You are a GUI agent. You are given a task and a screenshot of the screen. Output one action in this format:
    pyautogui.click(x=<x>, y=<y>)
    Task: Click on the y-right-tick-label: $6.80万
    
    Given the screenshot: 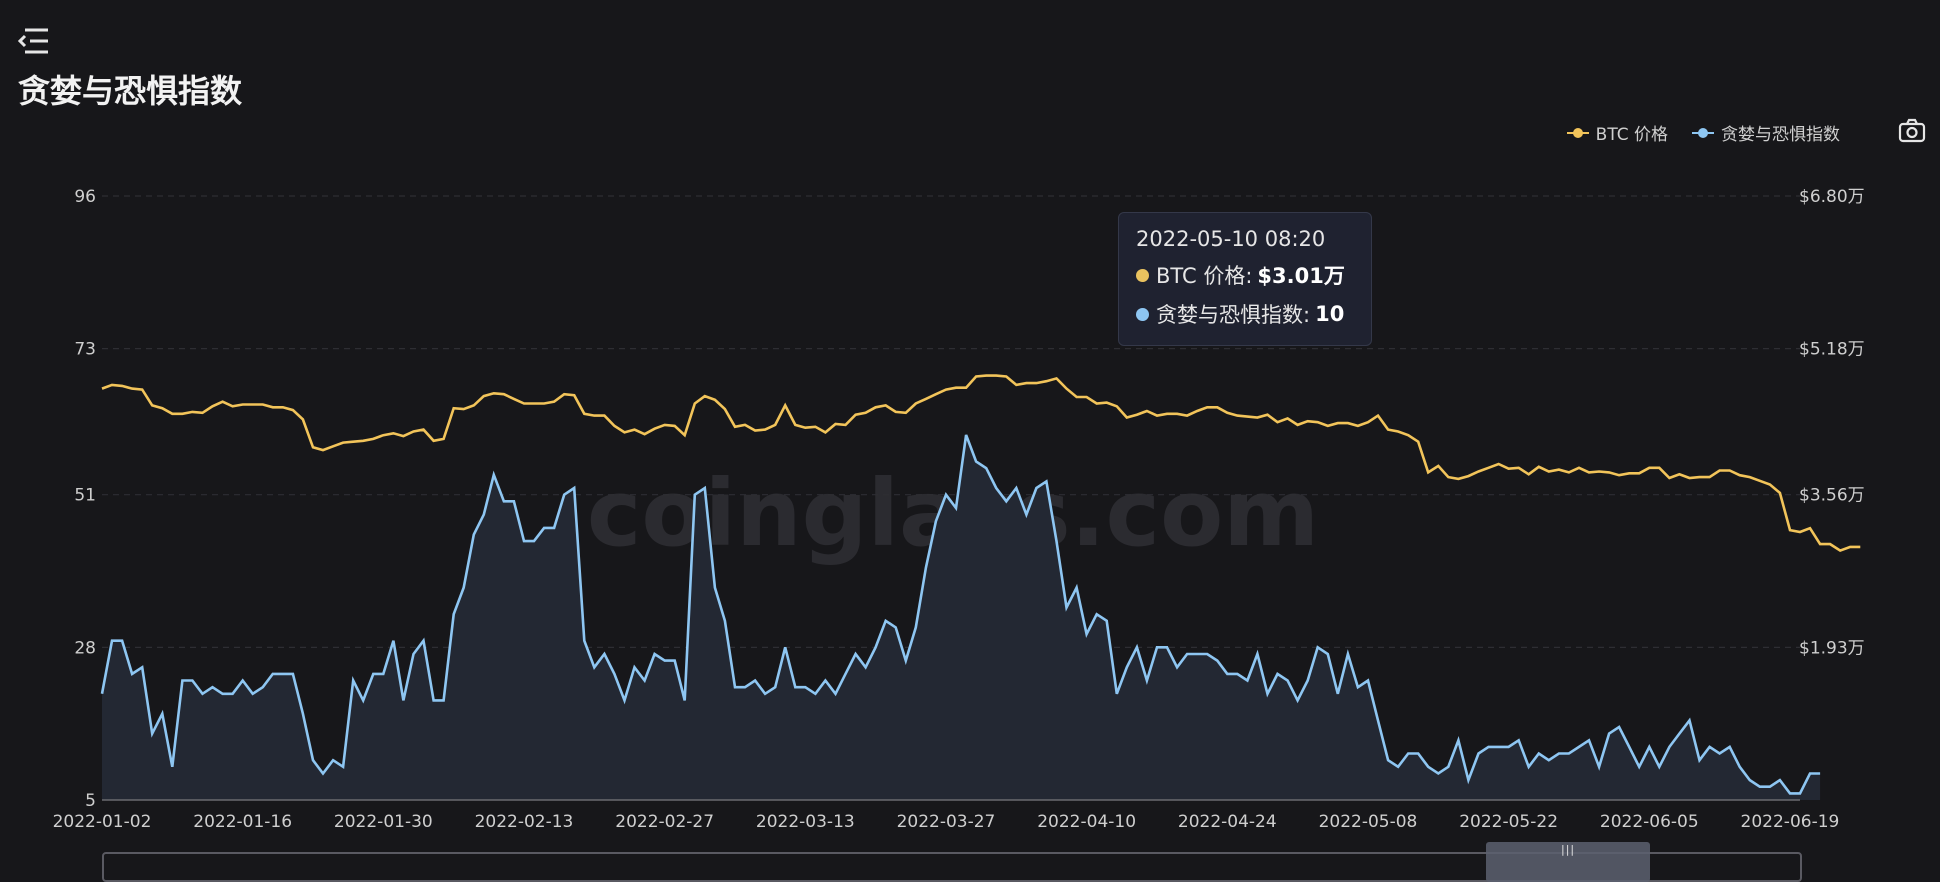 What is the action you would take?
    pyautogui.click(x=1832, y=197)
    